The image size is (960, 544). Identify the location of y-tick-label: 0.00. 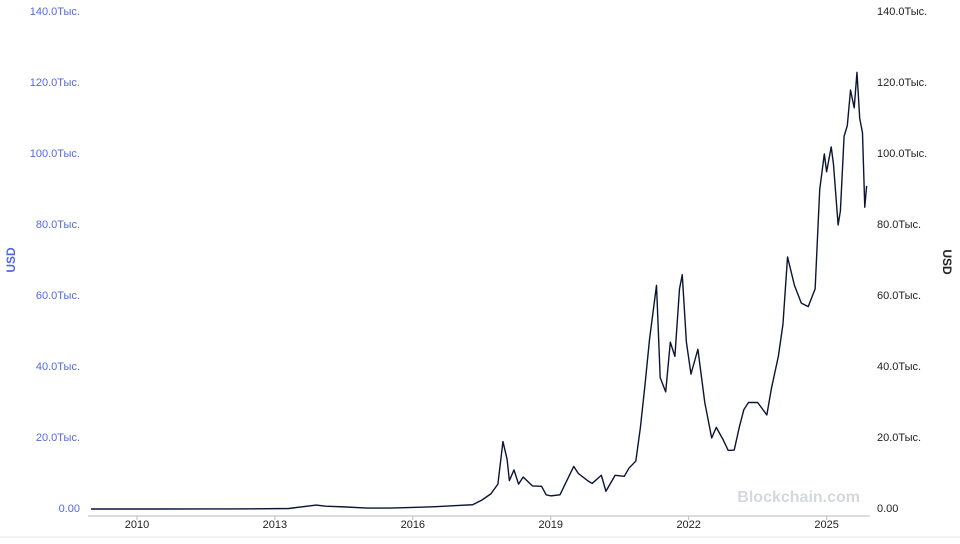
(69, 509).